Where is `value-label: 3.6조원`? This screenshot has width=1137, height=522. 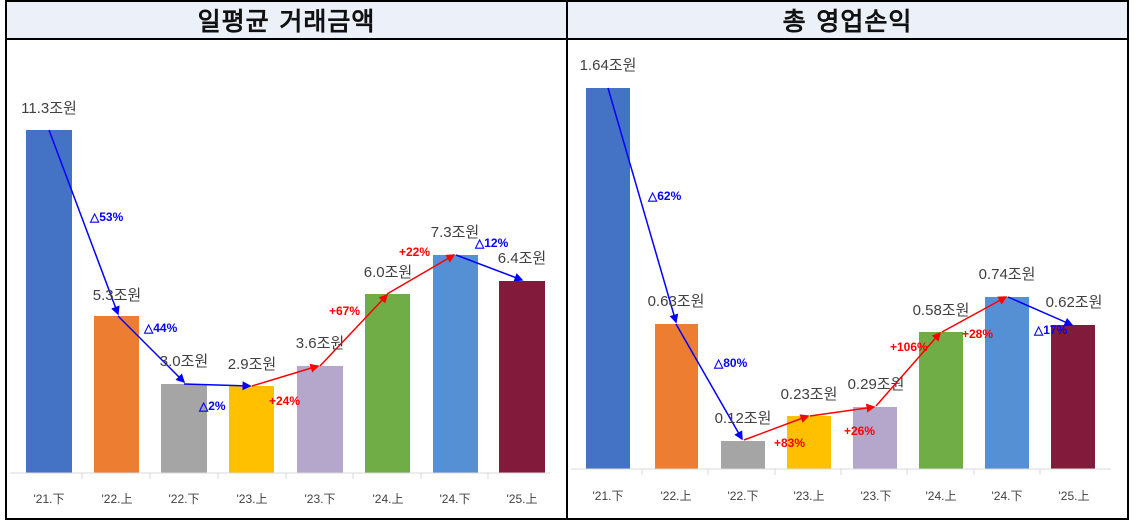
value-label: 3.6조원 is located at coordinates (320, 343).